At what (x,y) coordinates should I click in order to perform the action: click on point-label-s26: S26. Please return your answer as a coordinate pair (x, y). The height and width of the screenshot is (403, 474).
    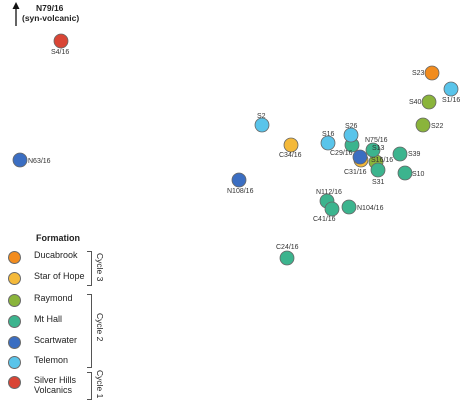
    Looking at the image, I should click on (351, 126).